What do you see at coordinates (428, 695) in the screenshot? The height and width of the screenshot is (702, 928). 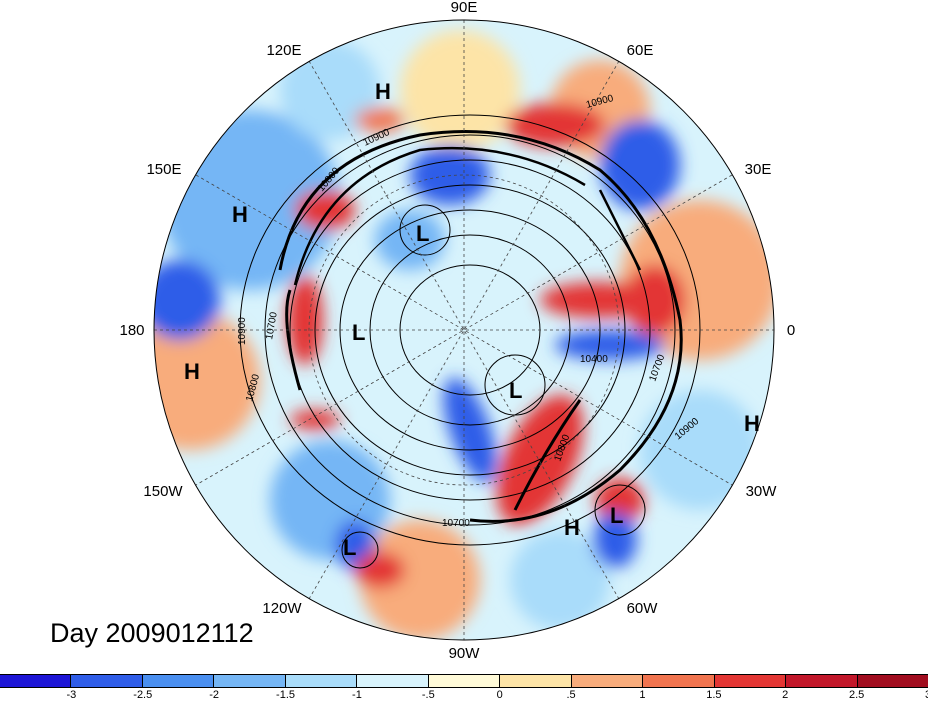 I see `colorbar-tick-label: -.5` at bounding box center [428, 695].